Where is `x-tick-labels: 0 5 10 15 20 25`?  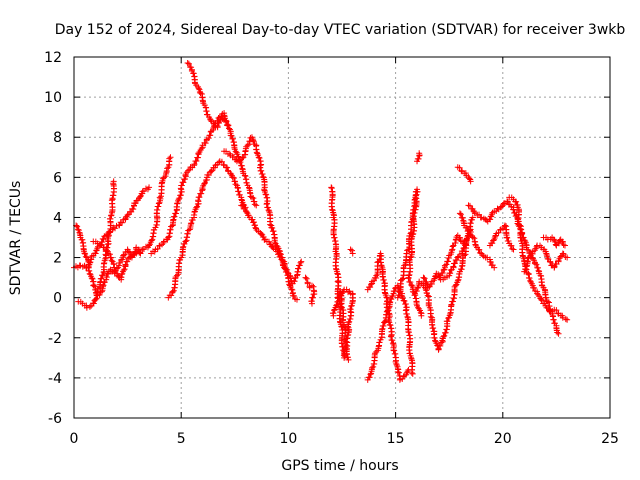
x-tick-labels: 0 5 10 15 20 25 is located at coordinates (344, 439).